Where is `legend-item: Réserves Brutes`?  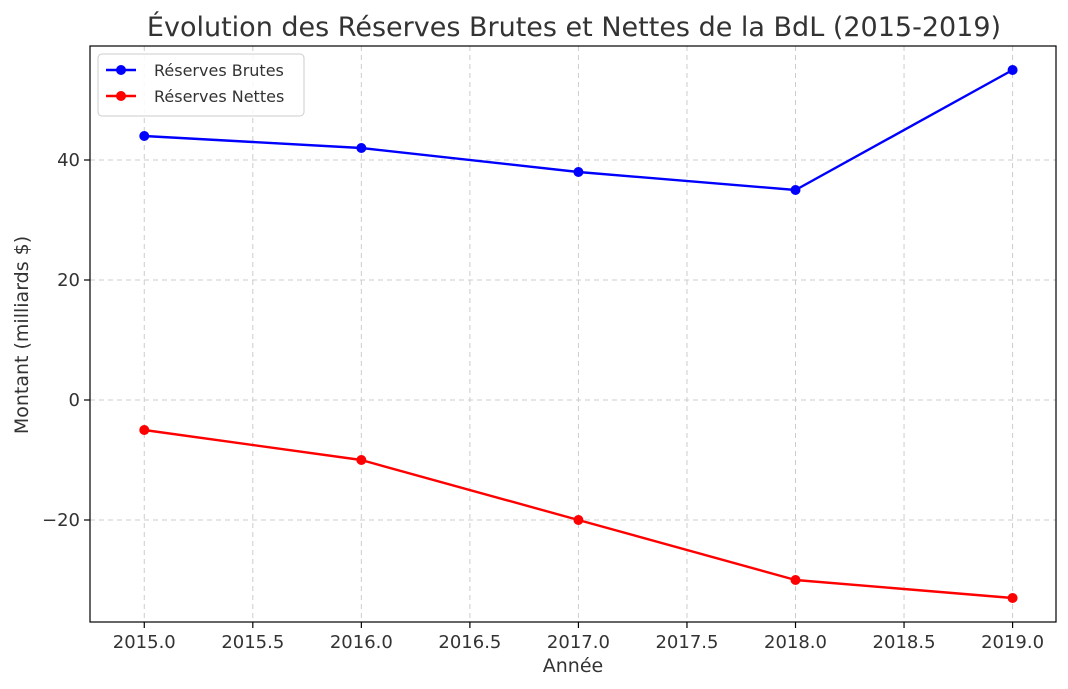
legend-item: Réserves Brutes is located at coordinates (195, 70).